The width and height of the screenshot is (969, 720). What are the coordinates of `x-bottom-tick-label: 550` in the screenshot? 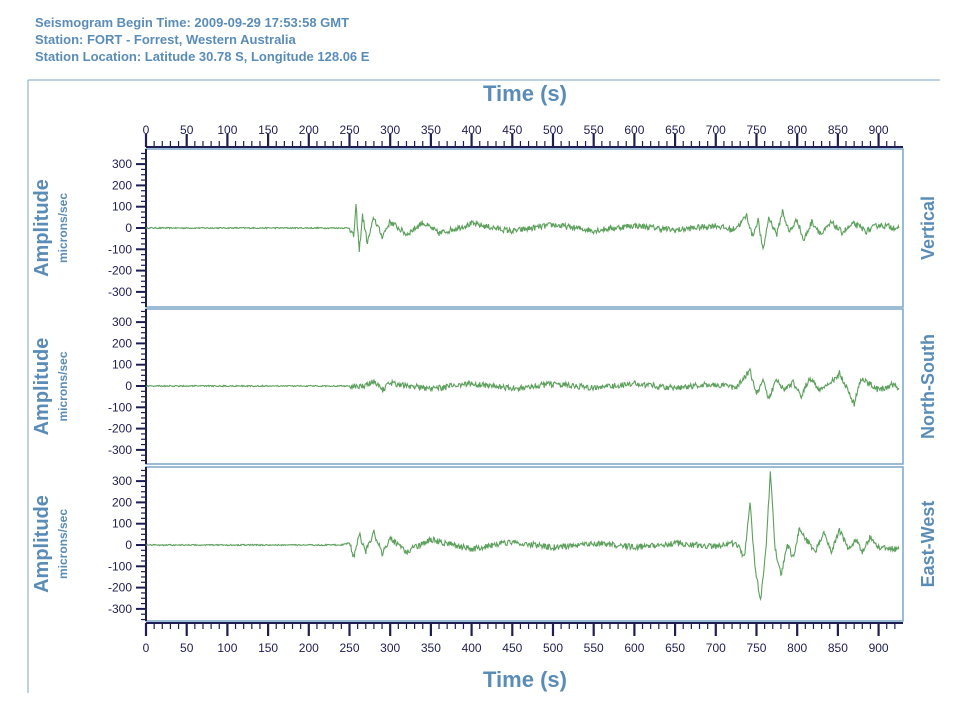 It's located at (594, 648).